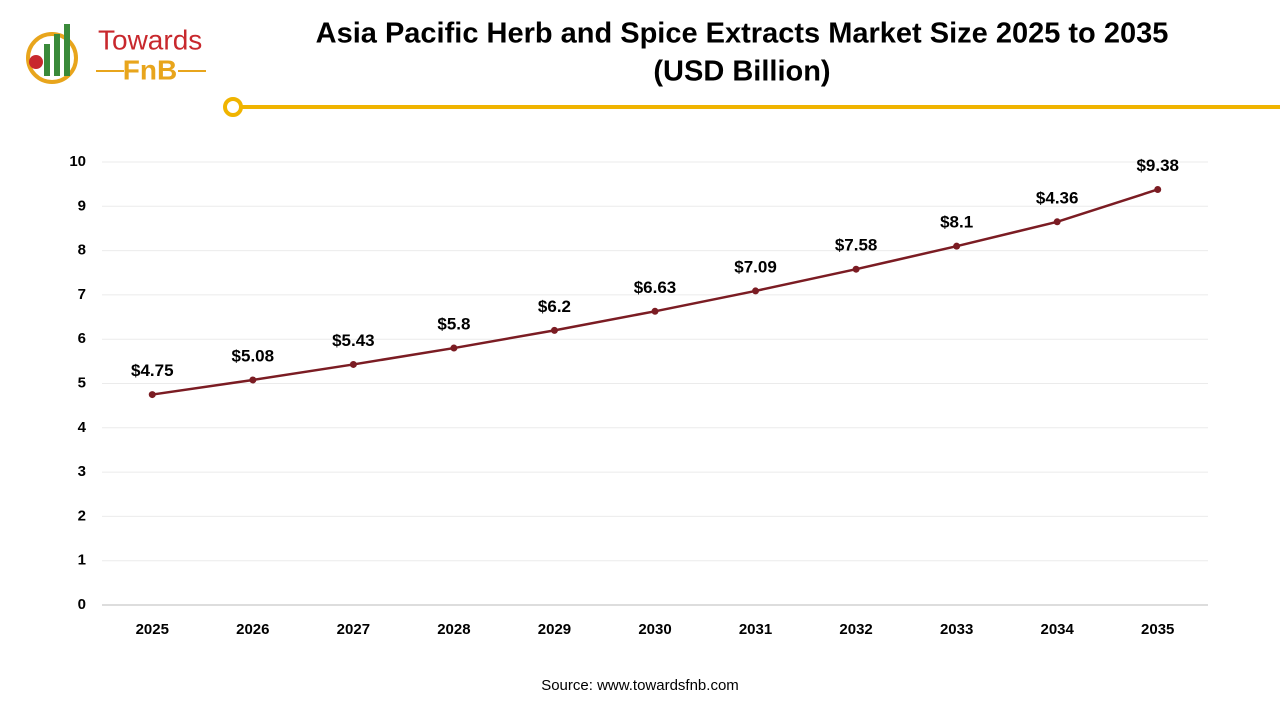  I want to click on x-tick-label: 2027, so click(353, 629).